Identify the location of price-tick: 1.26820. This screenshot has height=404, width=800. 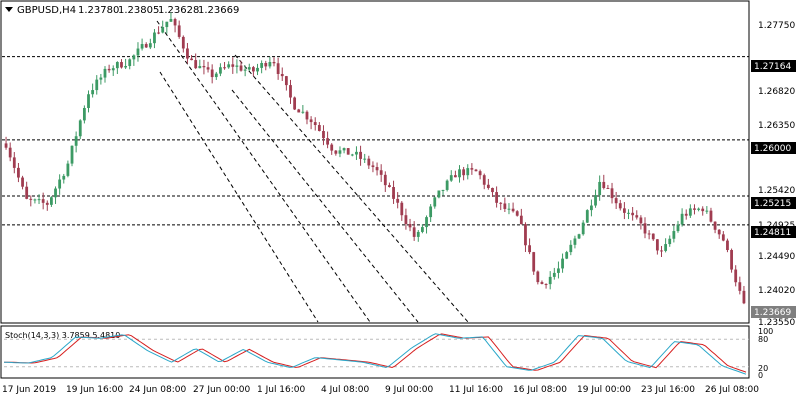
(776, 92).